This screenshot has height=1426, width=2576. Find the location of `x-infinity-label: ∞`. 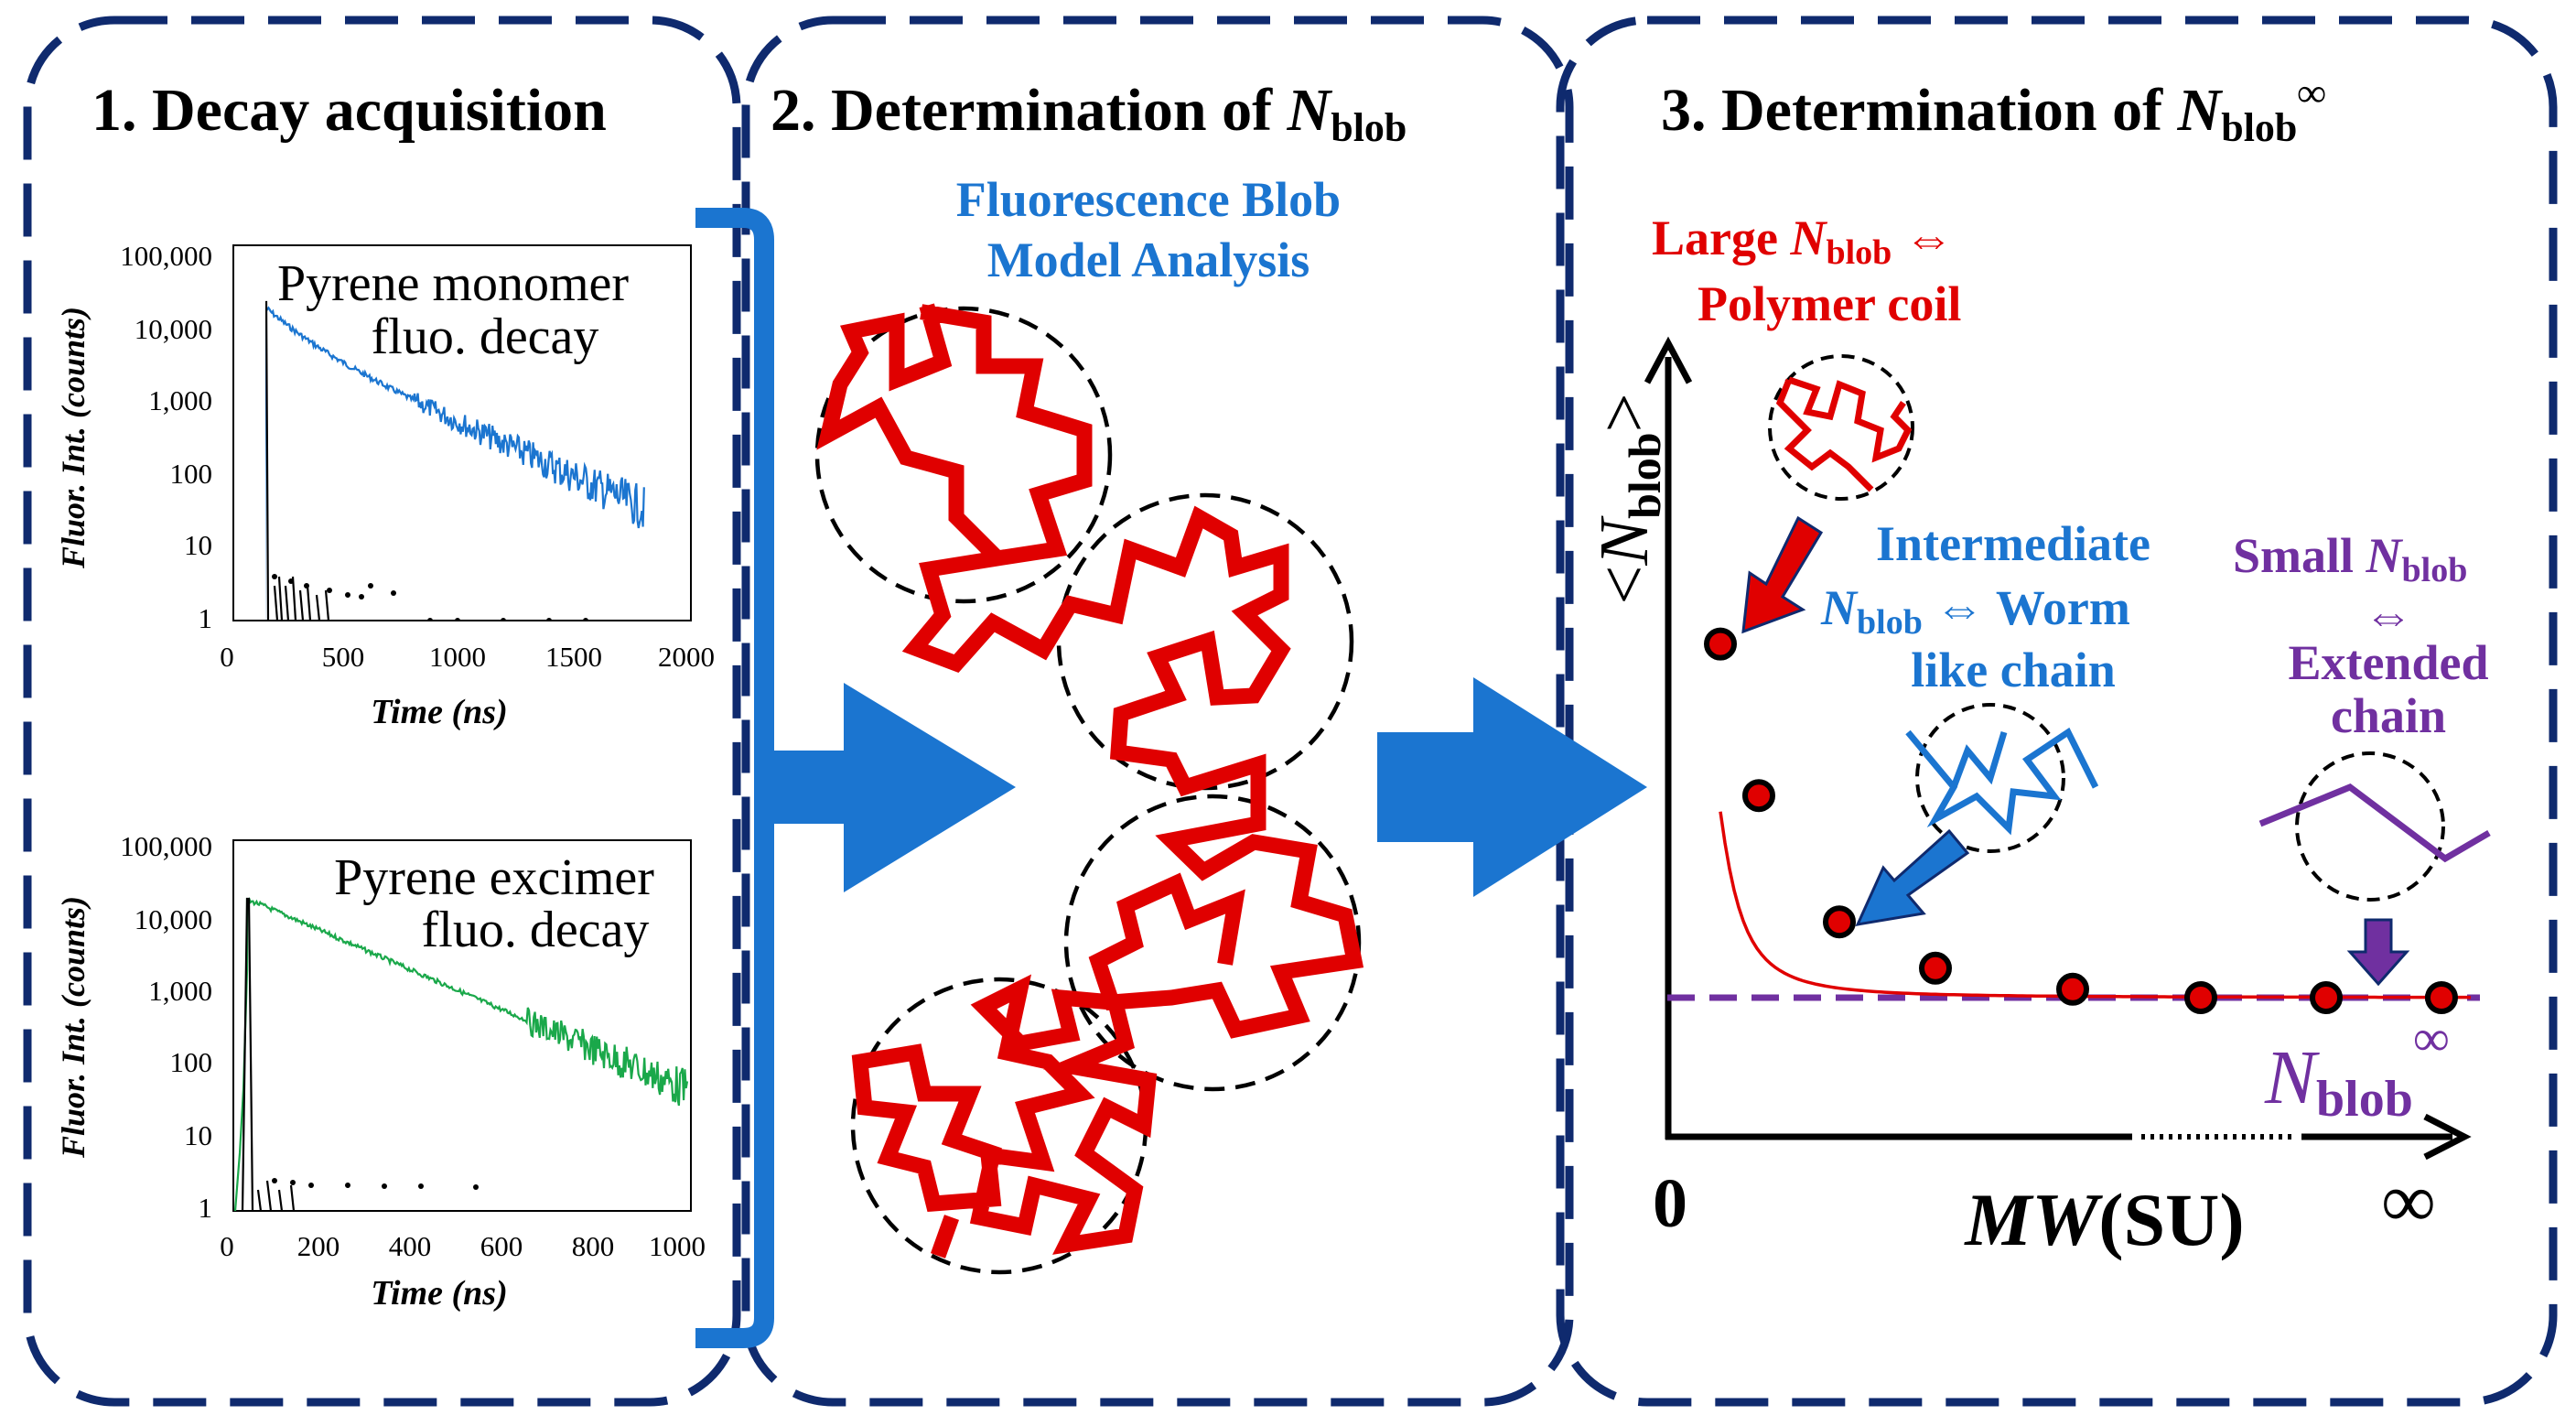

x-infinity-label: ∞ is located at coordinates (2408, 1201).